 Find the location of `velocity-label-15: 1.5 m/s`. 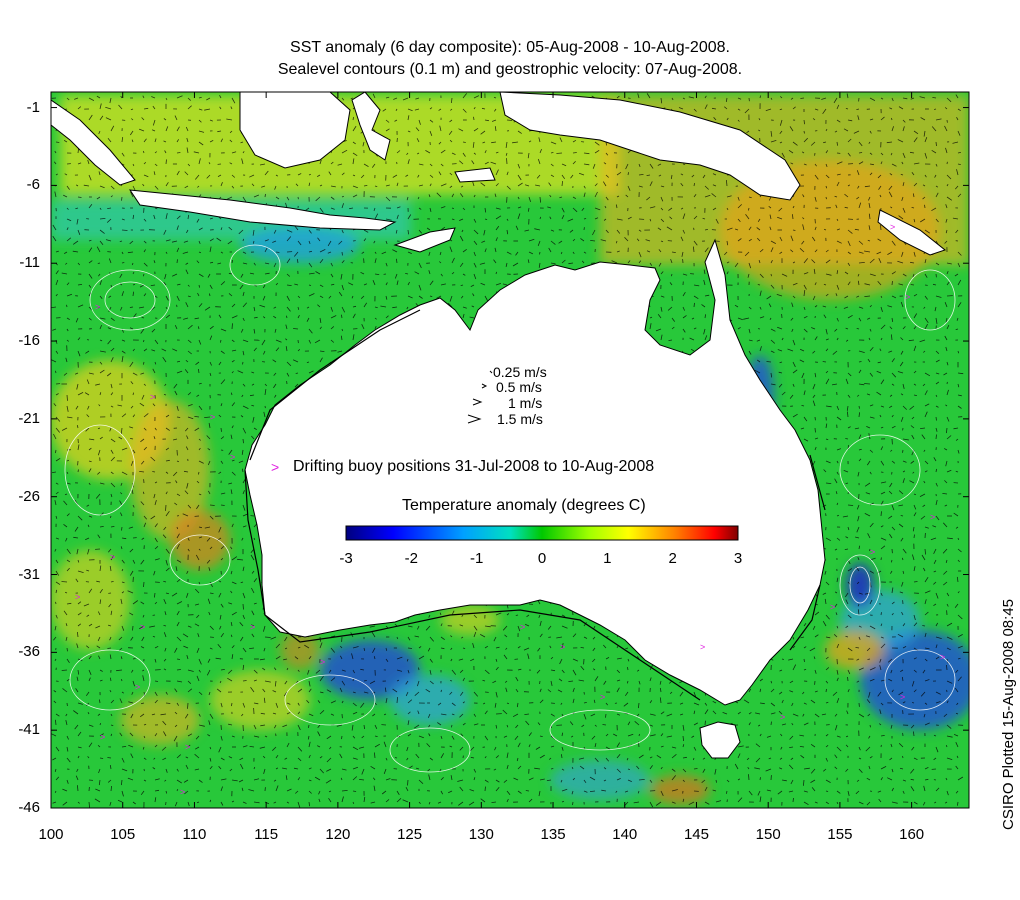

velocity-label-15: 1.5 m/s is located at coordinates (520, 419).